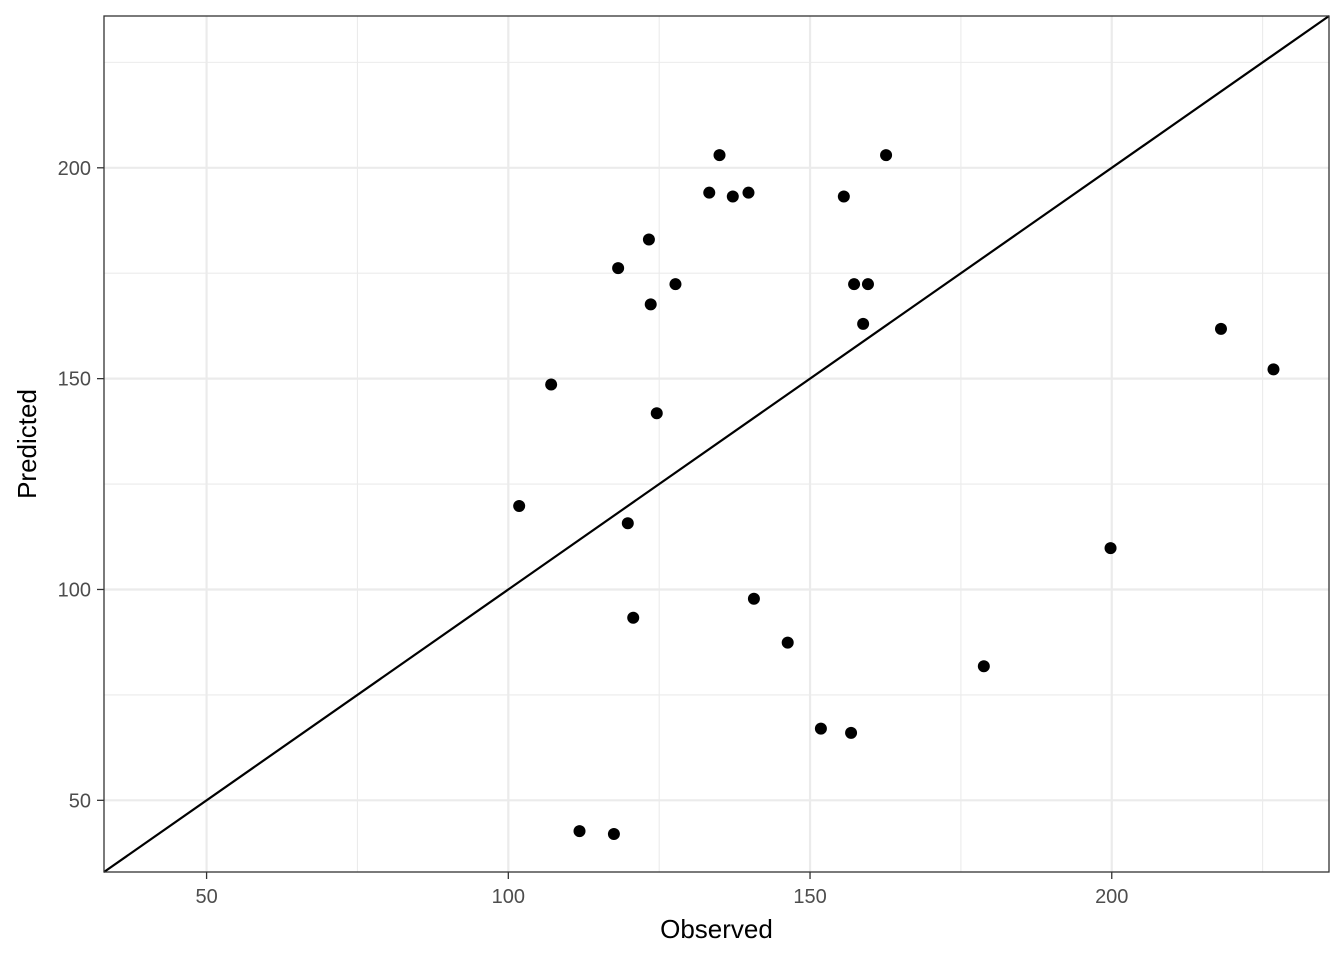 The width and height of the screenshot is (1344, 965). Describe the element at coordinates (80, 801) in the screenshot. I see `y-tick-label: 50` at that location.